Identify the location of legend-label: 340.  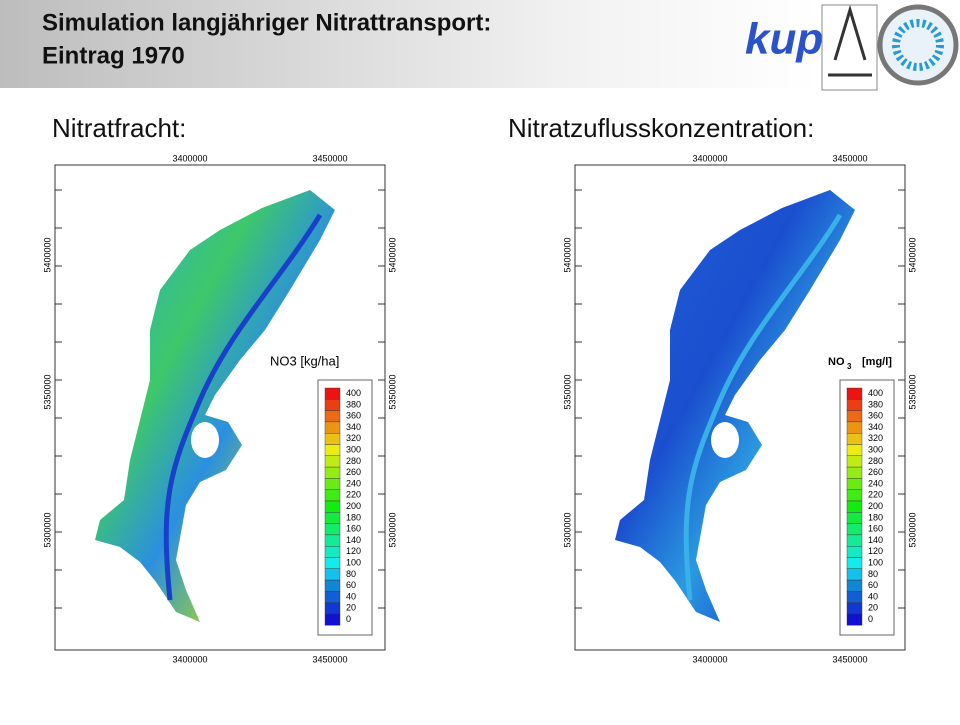
(875, 427).